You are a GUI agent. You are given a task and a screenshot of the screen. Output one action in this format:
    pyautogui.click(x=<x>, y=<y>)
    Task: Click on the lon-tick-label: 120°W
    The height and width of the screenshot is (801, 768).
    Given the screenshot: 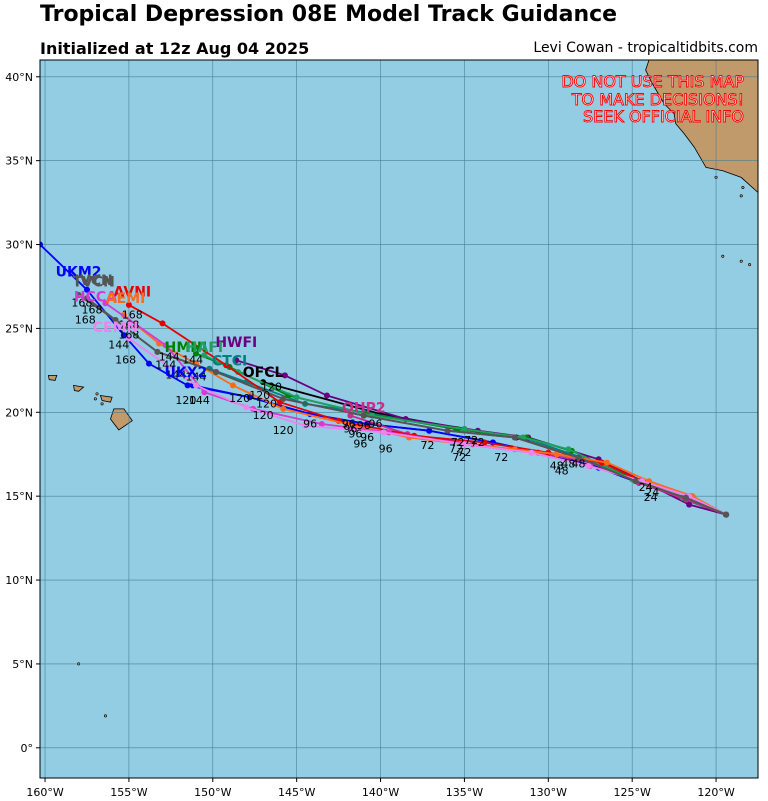 What is the action you would take?
    pyautogui.click(x=715, y=792)
    